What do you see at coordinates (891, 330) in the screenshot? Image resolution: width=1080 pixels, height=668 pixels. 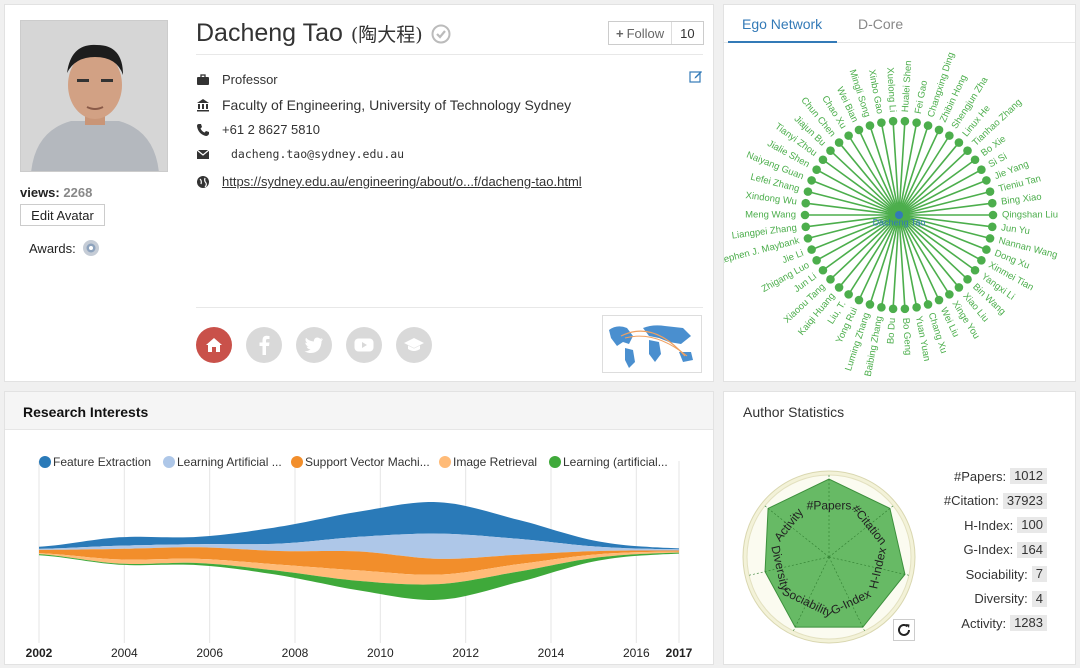 I see `ego-node-label: Bo Du` at bounding box center [891, 330].